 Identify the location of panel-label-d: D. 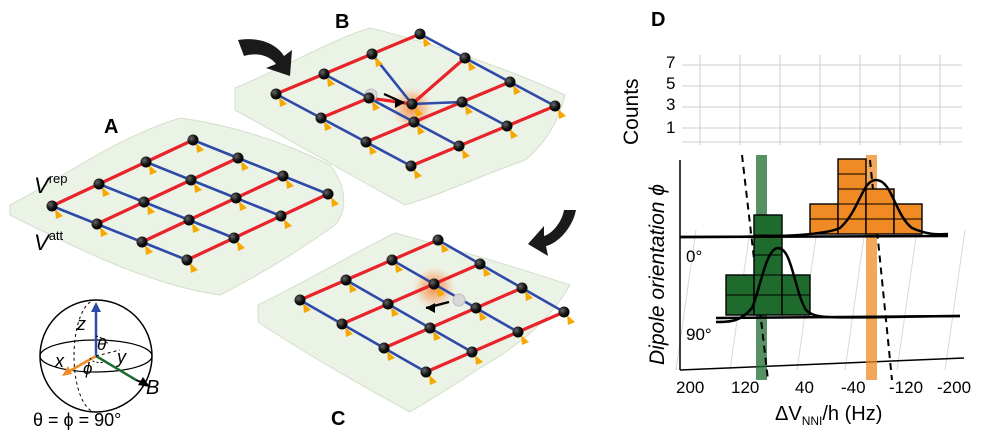
(658, 20).